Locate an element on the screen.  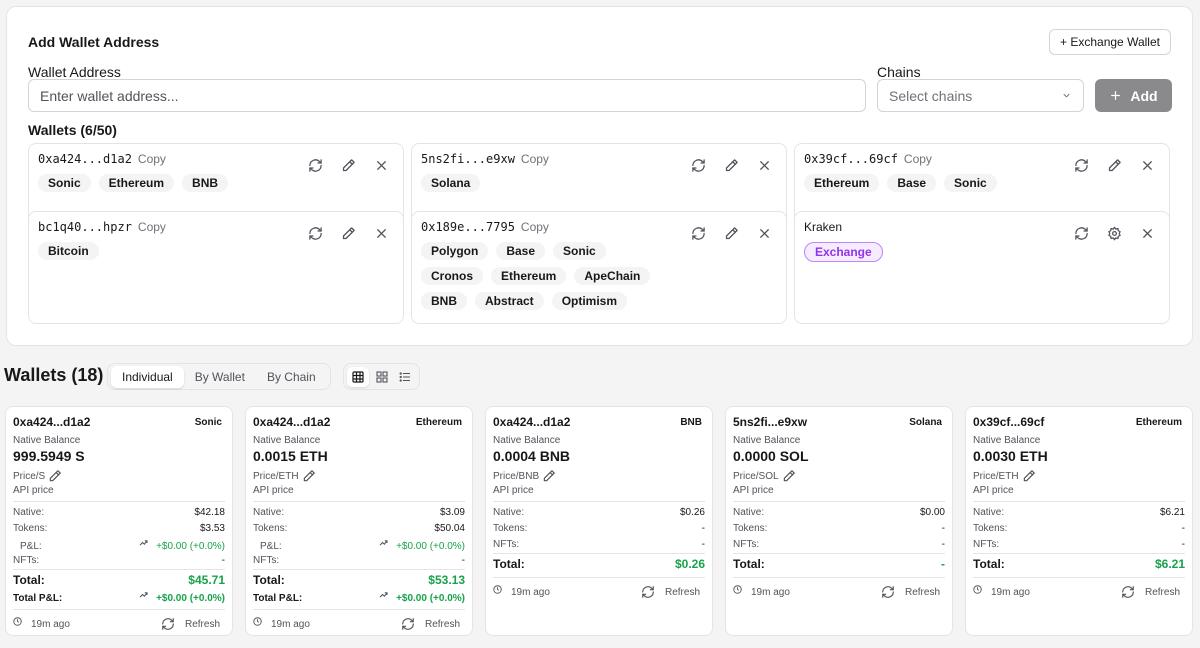
wallet-card-actions is located at coordinates (1114, 165).